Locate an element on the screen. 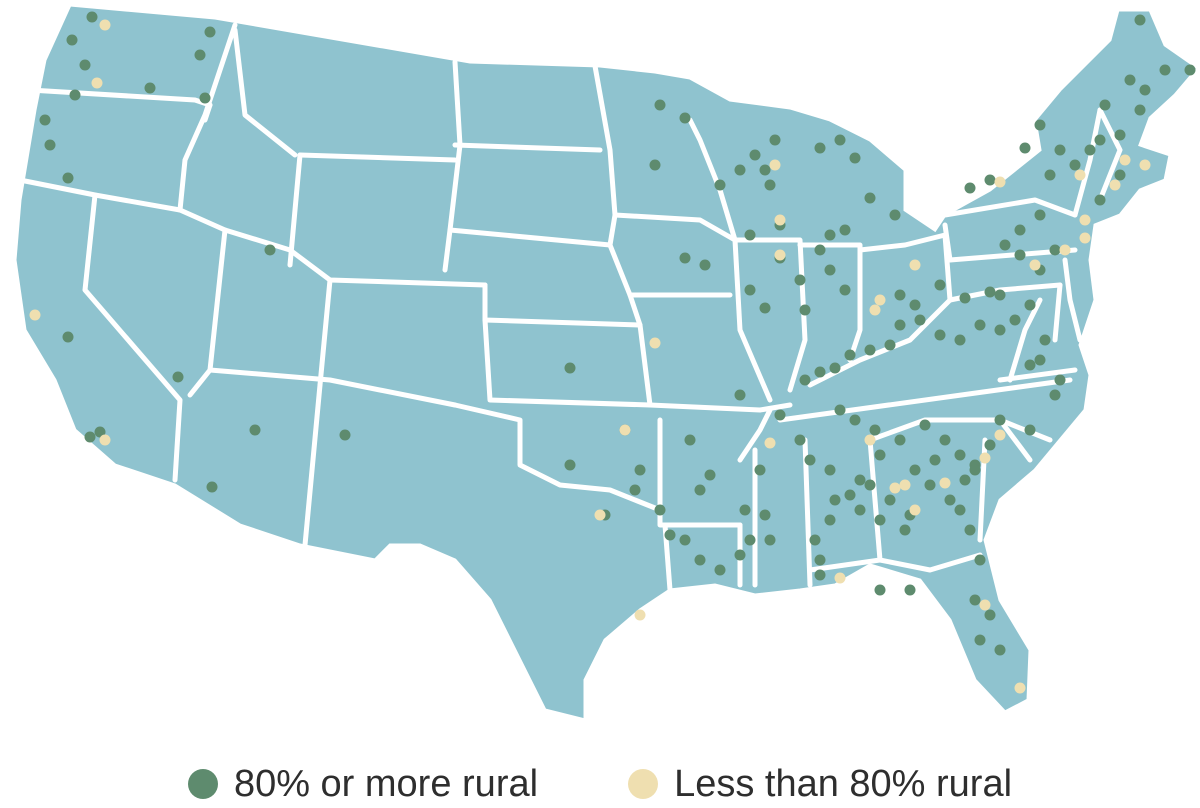 The width and height of the screenshot is (1200, 808). legend-swatch-green-dot is located at coordinates (202, 784).